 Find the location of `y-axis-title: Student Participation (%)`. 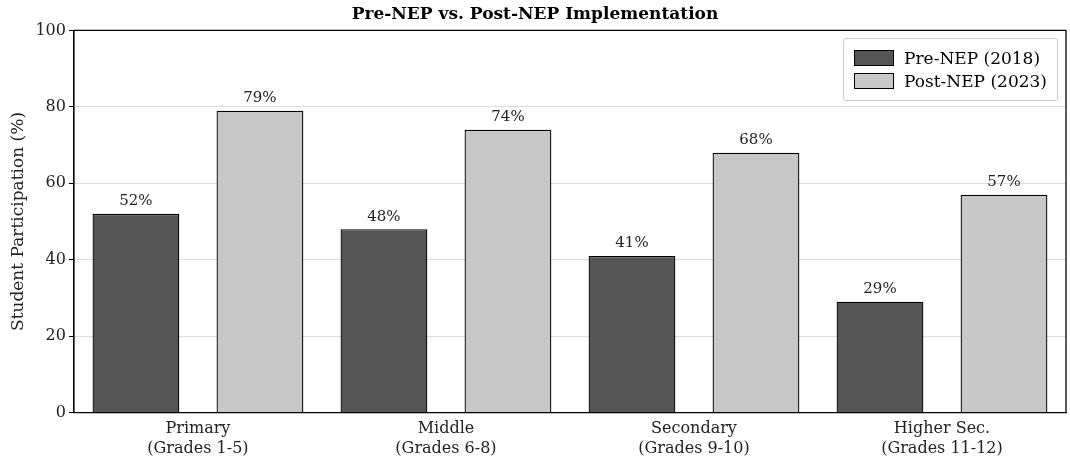

y-axis-title: Student Participation (%) is located at coordinates (16, 221).